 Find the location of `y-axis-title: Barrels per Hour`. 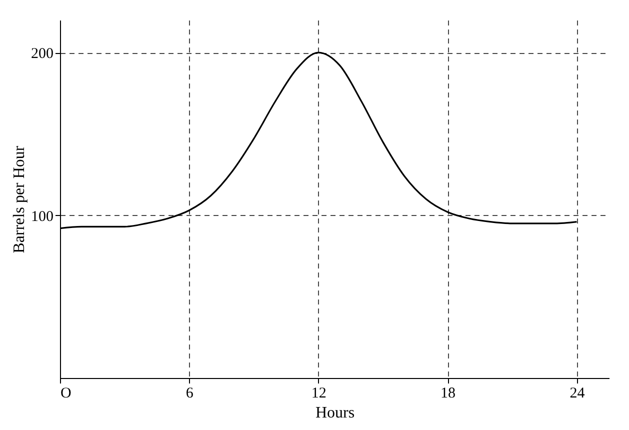

y-axis-title: Barrels per Hour is located at coordinates (19, 199).